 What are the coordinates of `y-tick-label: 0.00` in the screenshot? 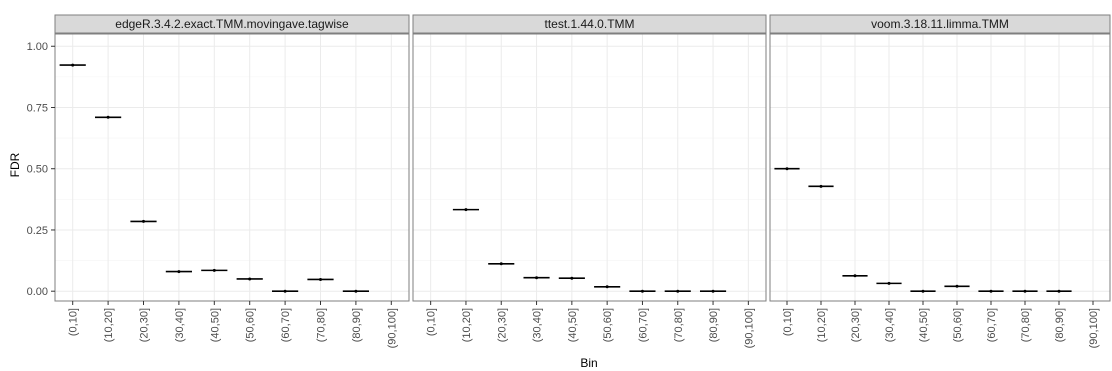 It's located at (37, 292).